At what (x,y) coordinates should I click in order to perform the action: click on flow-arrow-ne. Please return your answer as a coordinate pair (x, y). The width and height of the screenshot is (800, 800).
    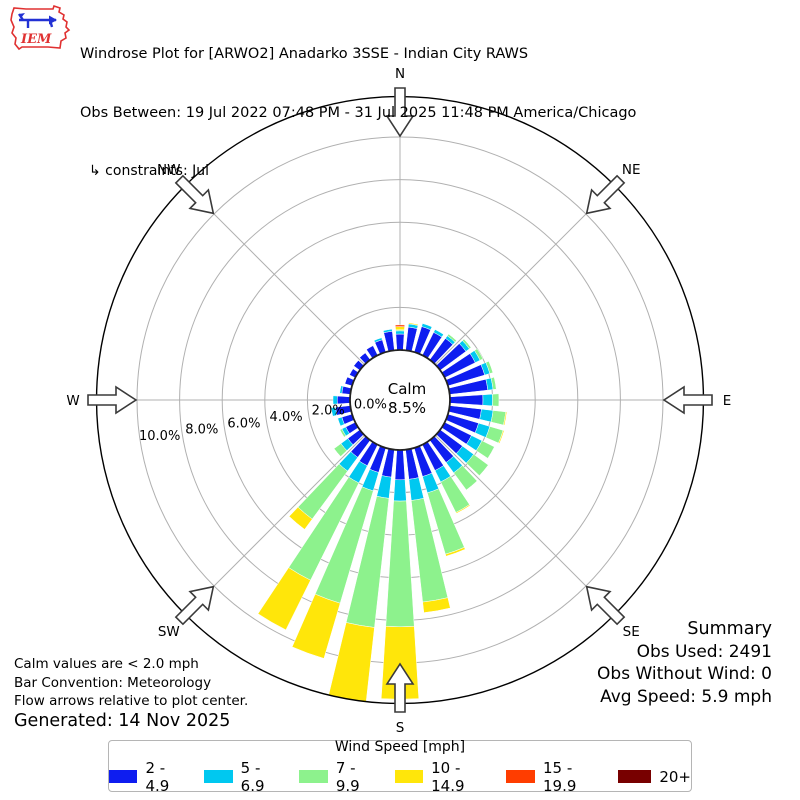
    Looking at the image, I should click on (605, 194).